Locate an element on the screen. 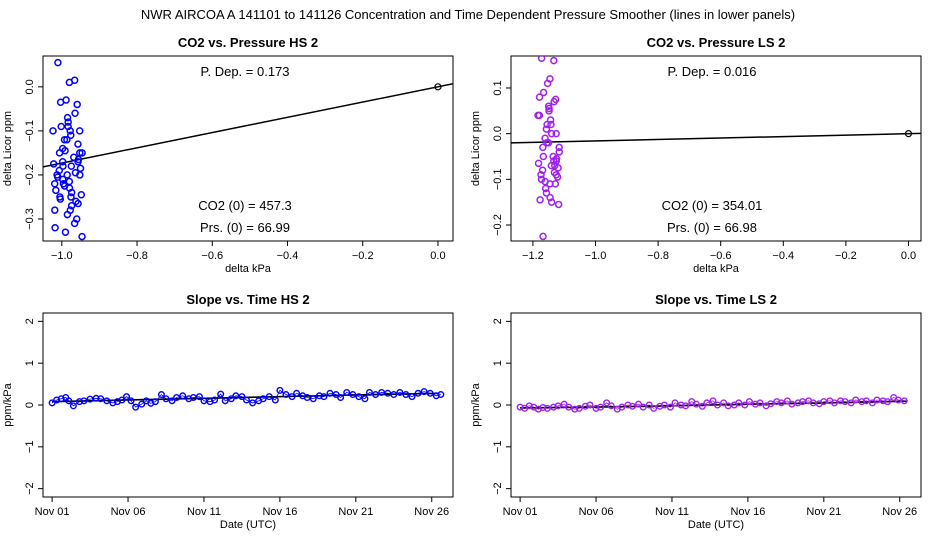 This screenshot has height=540, width=936. y-tick-label: −0.2 is located at coordinates (498, 225).